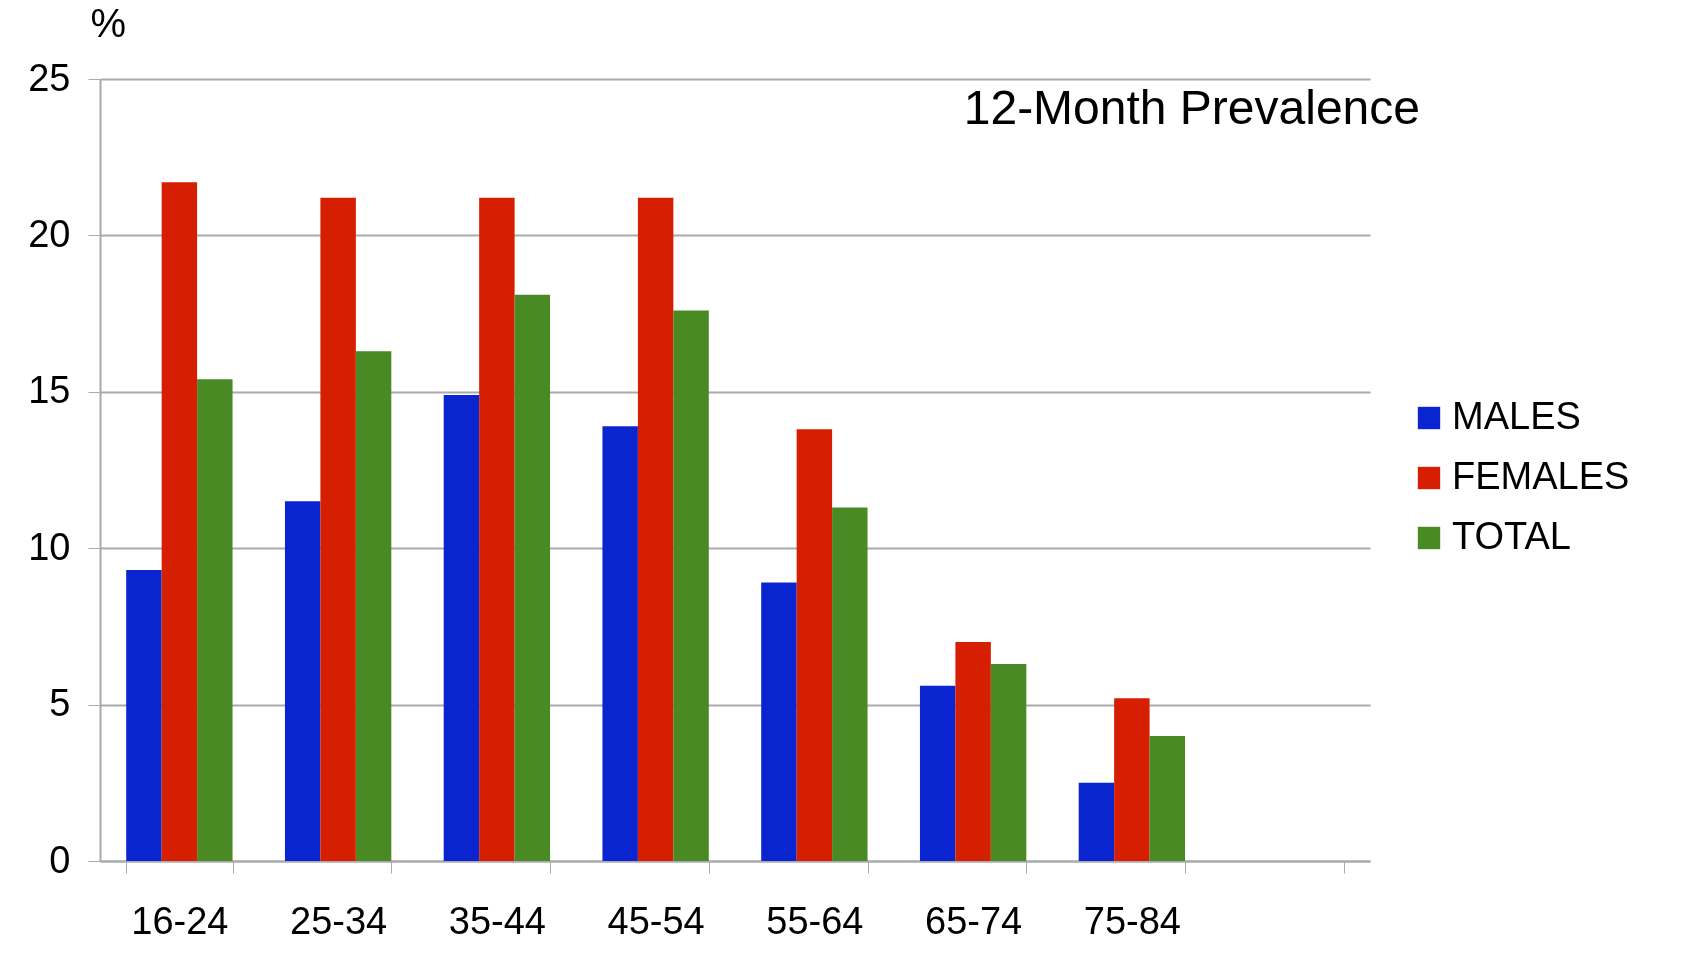  Describe the element at coordinates (49, 233) in the screenshot. I see `y-tick-label: 20` at that location.